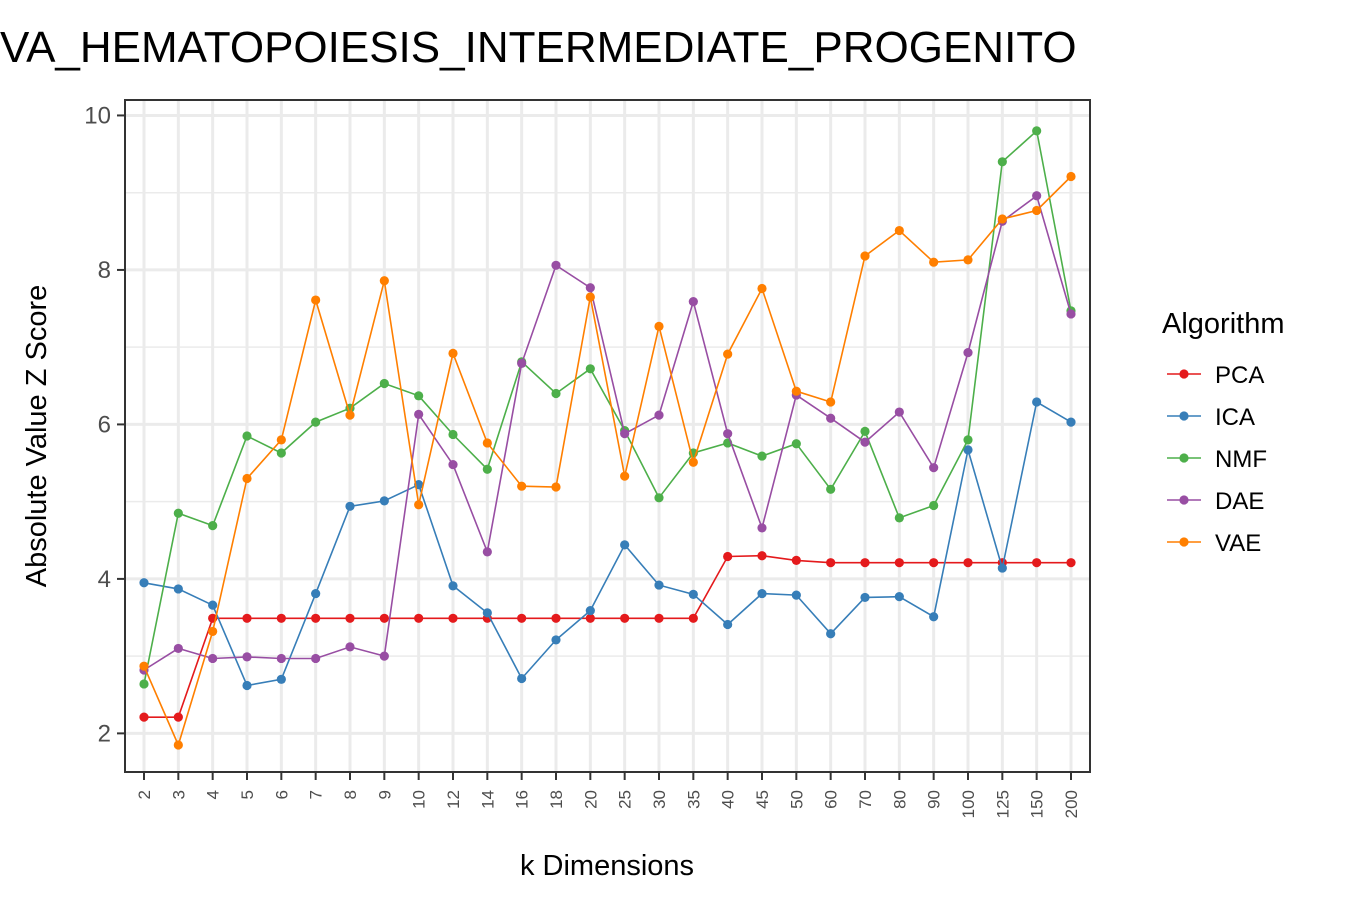  Describe the element at coordinates (831, 799) in the screenshot. I see `x-tick-label: 60` at that location.